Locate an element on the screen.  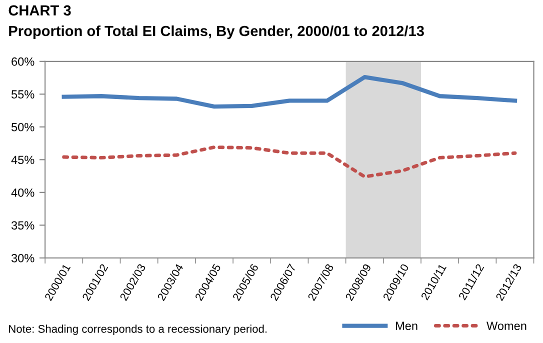
text: Note: Shading corresponds to a recessionary period. is located at coordinates (138, 330).